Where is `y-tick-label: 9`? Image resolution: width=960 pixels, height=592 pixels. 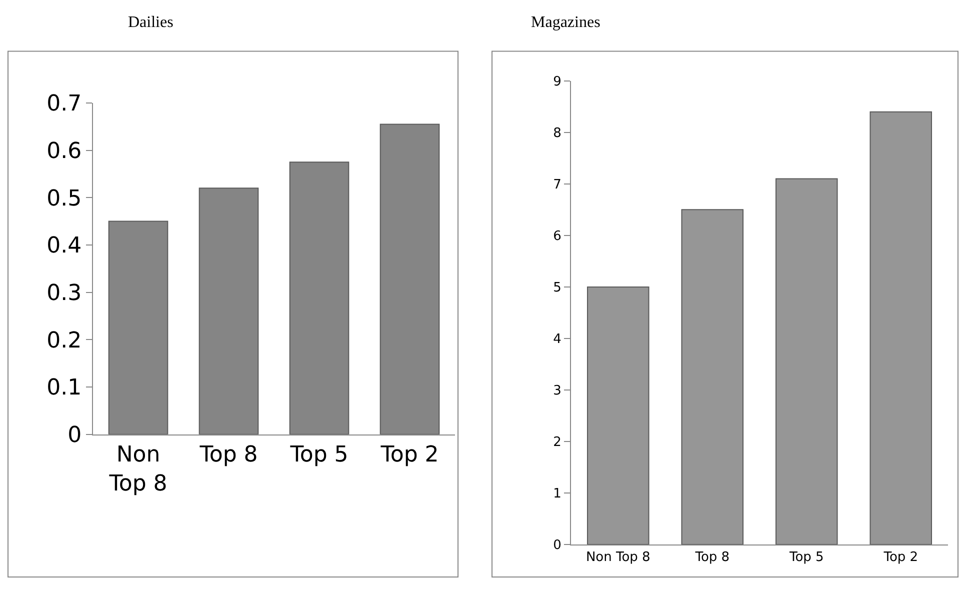
y-tick-label: 9 is located at coordinates (557, 82).